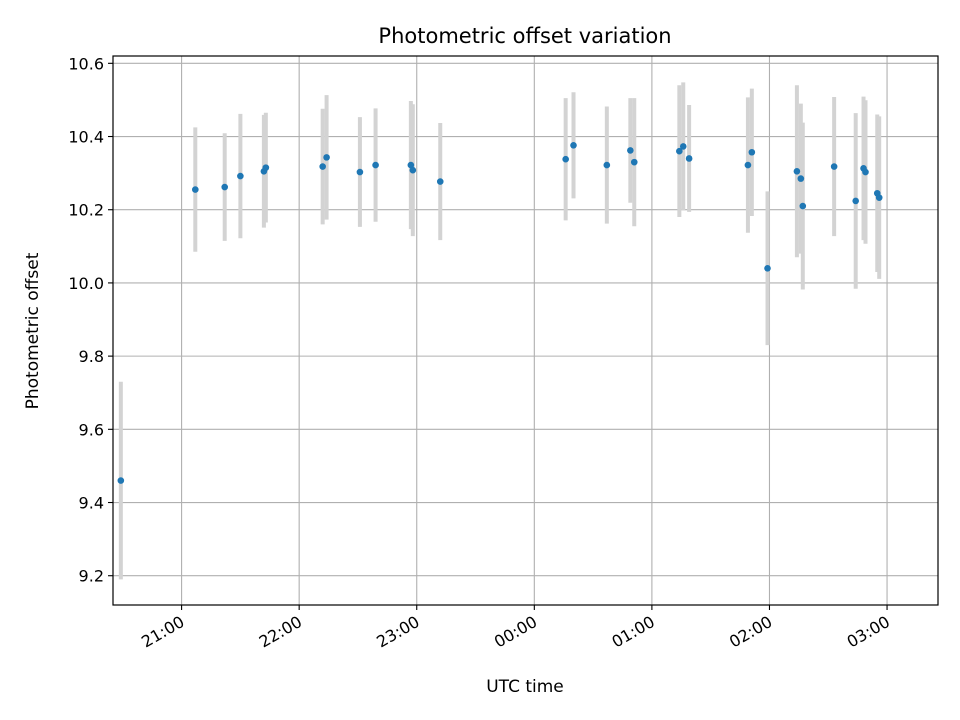 The image size is (960, 720). Describe the element at coordinates (91, 576) in the screenshot. I see `y-tick-label: 9.2` at that location.